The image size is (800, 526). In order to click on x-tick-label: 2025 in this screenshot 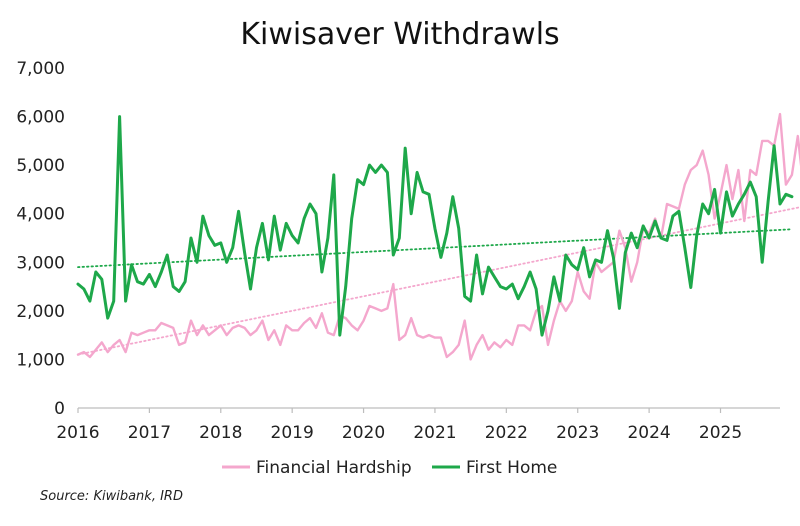, I will do `click(720, 433)`.